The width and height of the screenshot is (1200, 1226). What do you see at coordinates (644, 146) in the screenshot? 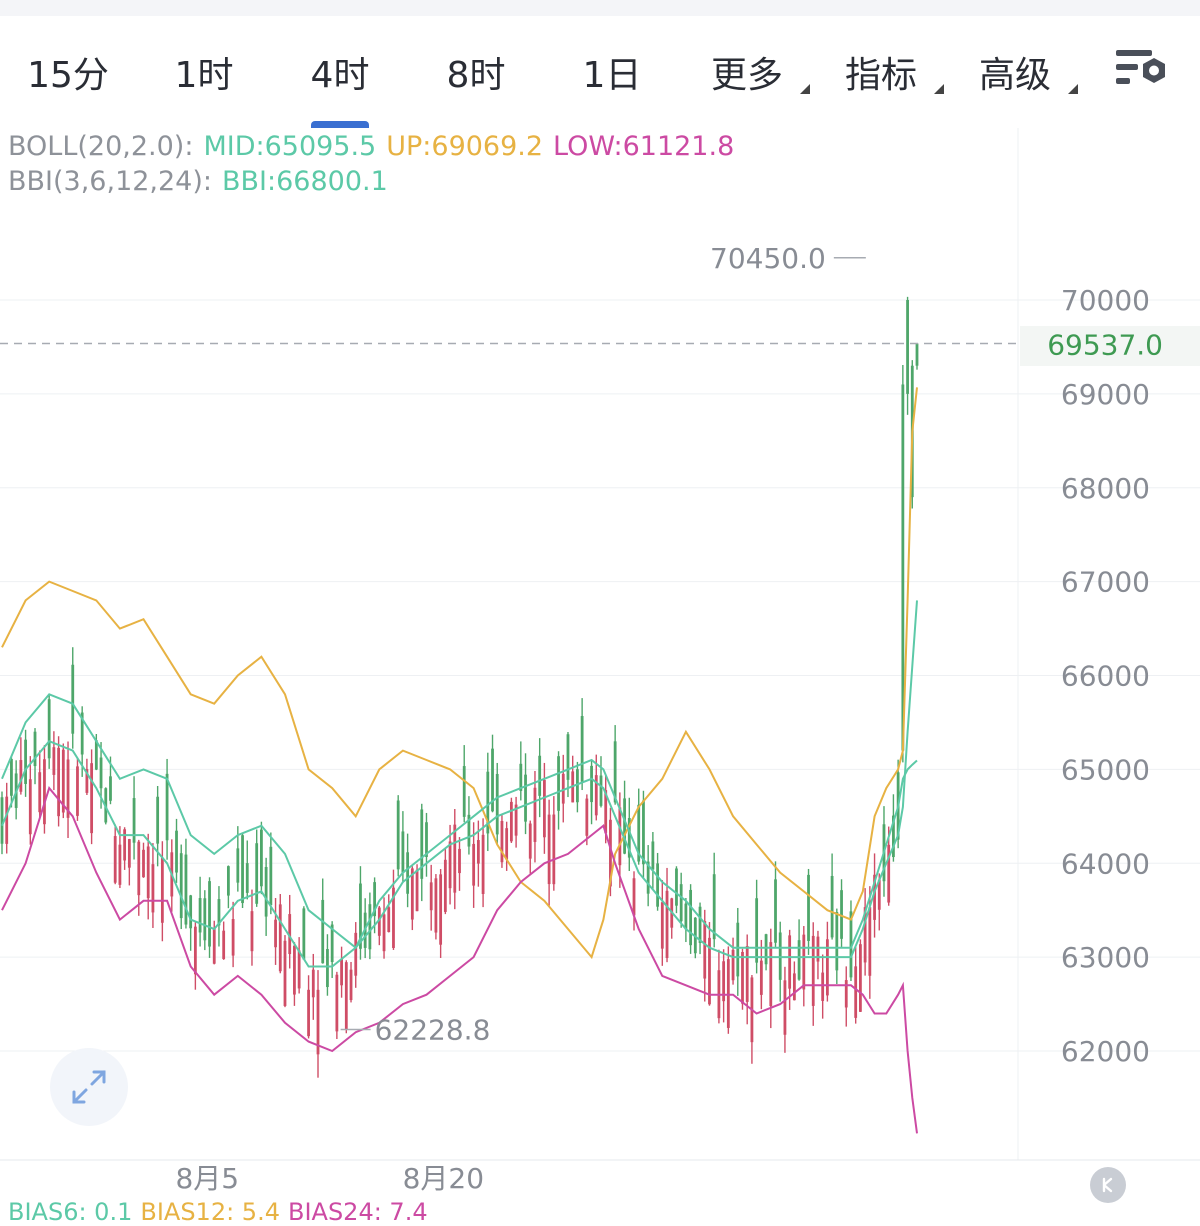
I see `boll-low-value: LOW:61121.8` at bounding box center [644, 146].